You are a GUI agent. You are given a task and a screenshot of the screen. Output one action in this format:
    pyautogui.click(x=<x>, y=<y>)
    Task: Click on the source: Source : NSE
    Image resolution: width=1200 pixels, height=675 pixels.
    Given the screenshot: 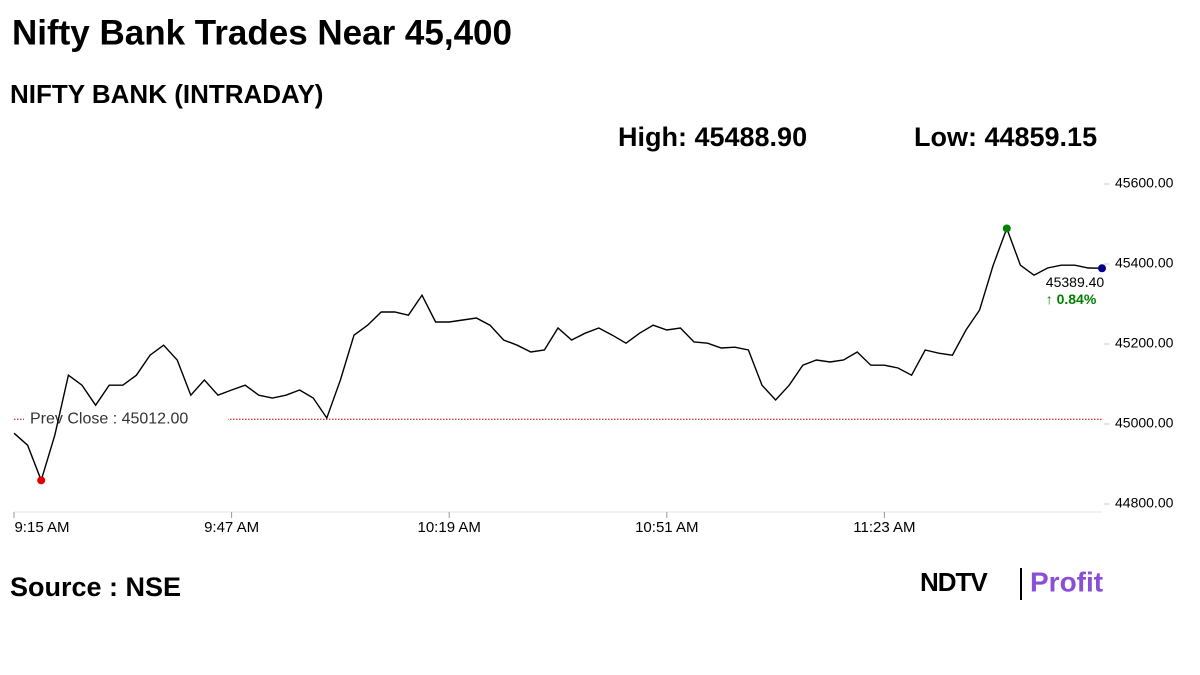 What is the action you would take?
    pyautogui.click(x=95, y=587)
    